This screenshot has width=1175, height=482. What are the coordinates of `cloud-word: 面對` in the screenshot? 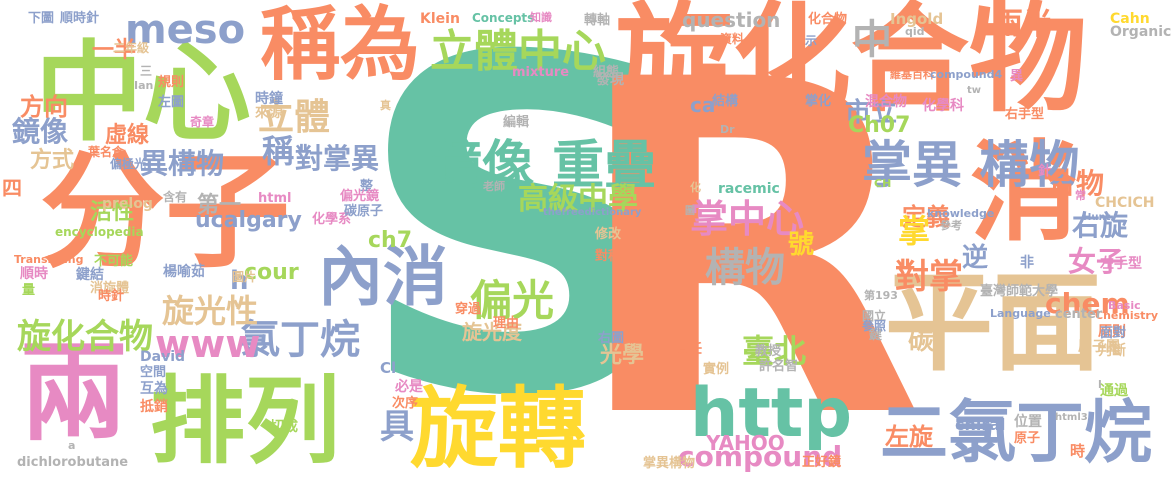 It's located at (1113, 333).